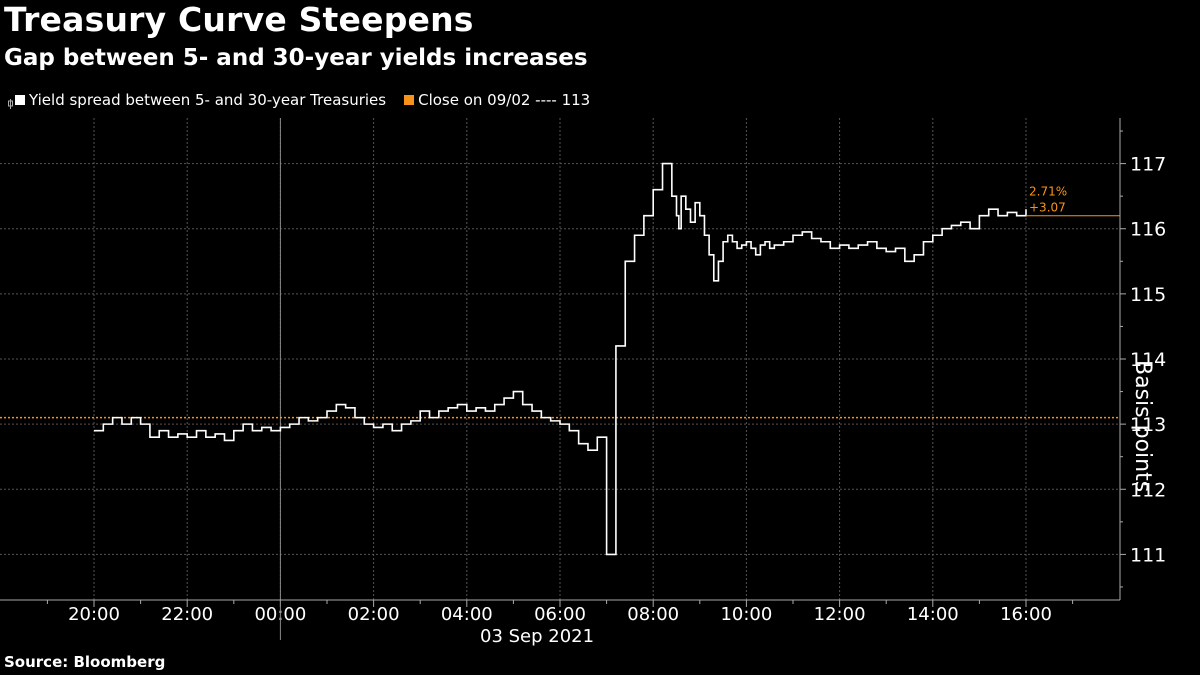  What do you see at coordinates (1148, 165) in the screenshot?
I see `y-tick-label: 117` at bounding box center [1148, 165].